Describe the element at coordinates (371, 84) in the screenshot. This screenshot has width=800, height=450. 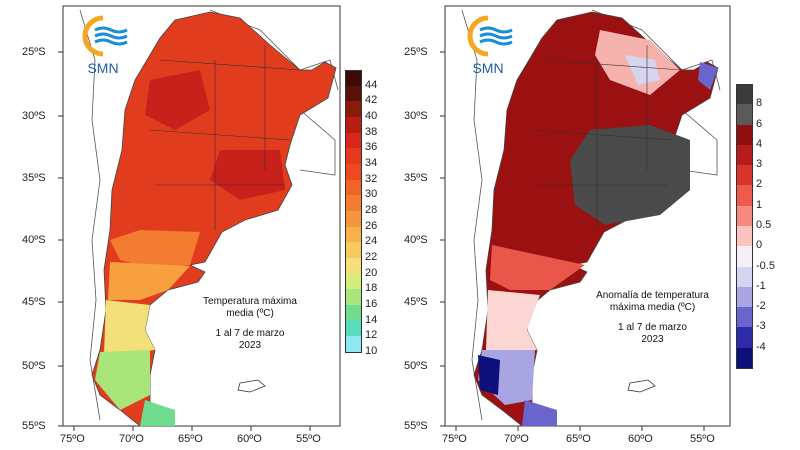
I see `legend-label: 44` at that location.